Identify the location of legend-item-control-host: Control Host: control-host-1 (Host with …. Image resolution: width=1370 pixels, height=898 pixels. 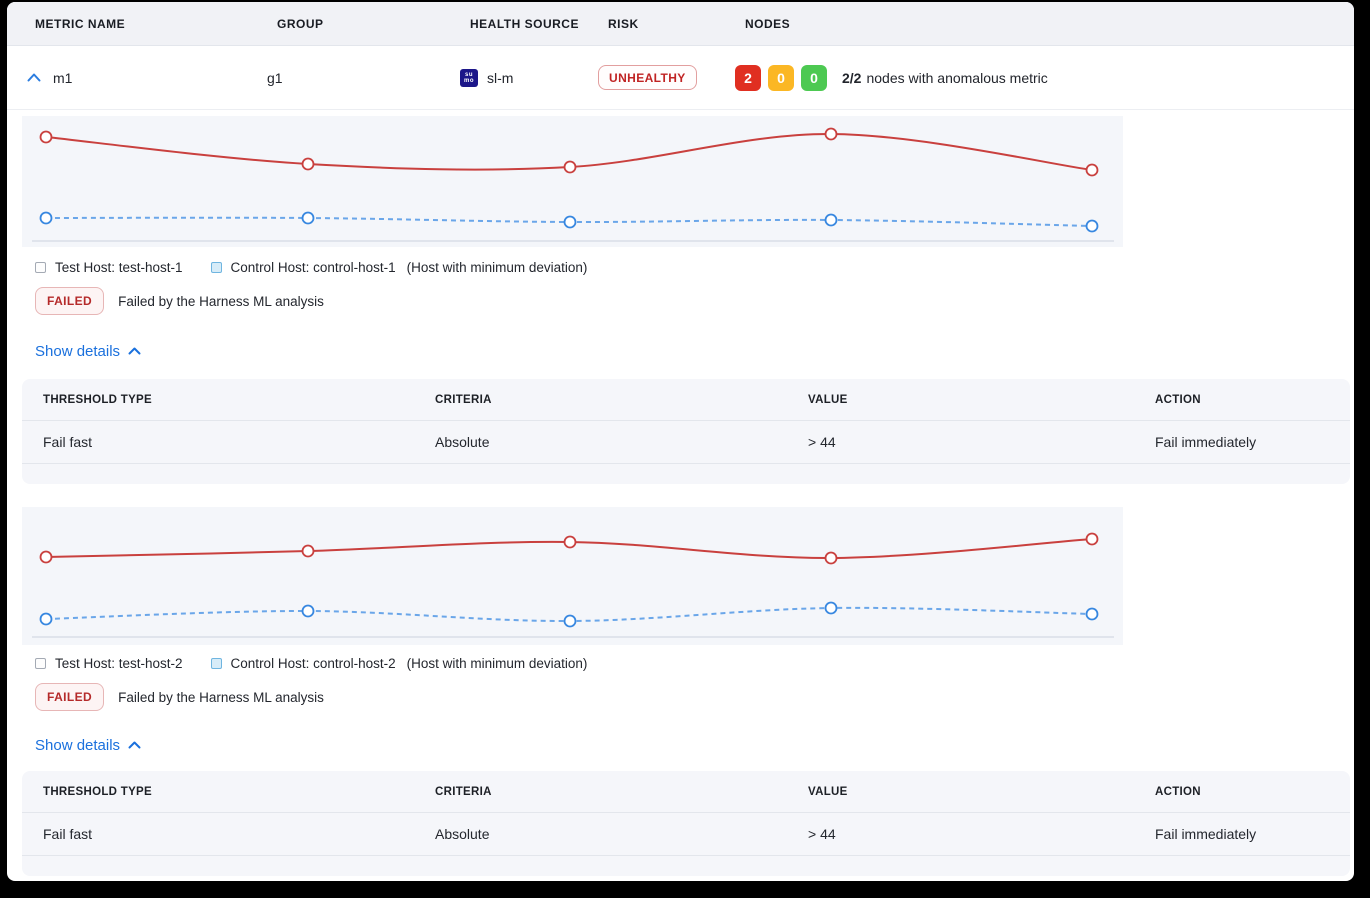
(399, 267).